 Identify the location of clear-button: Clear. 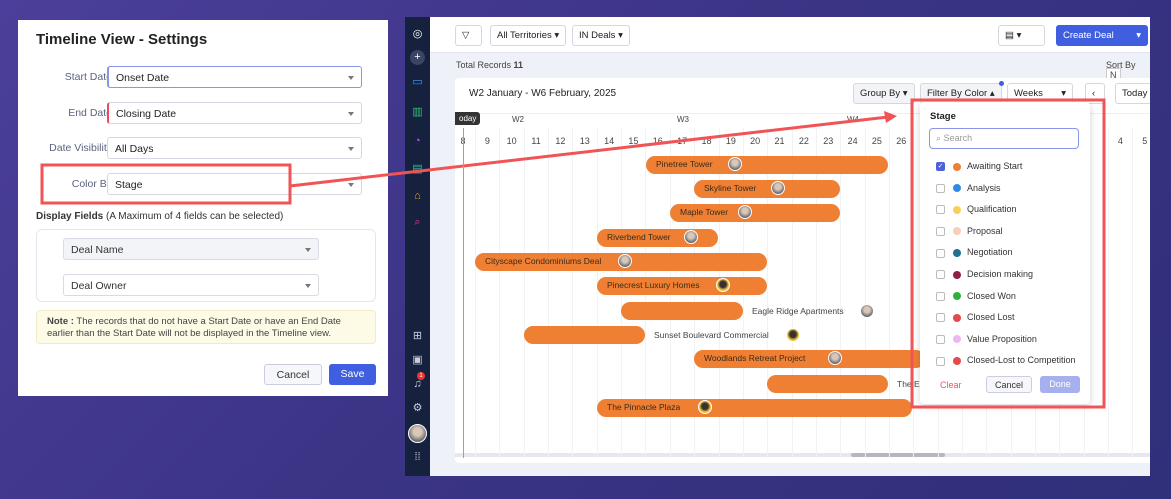
(951, 385).